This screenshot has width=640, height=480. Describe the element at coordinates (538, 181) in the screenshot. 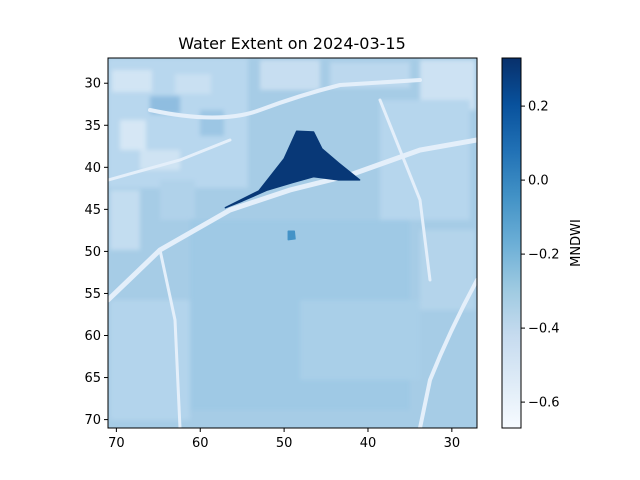

I see `colorbar-tick-label: 0.0` at that location.